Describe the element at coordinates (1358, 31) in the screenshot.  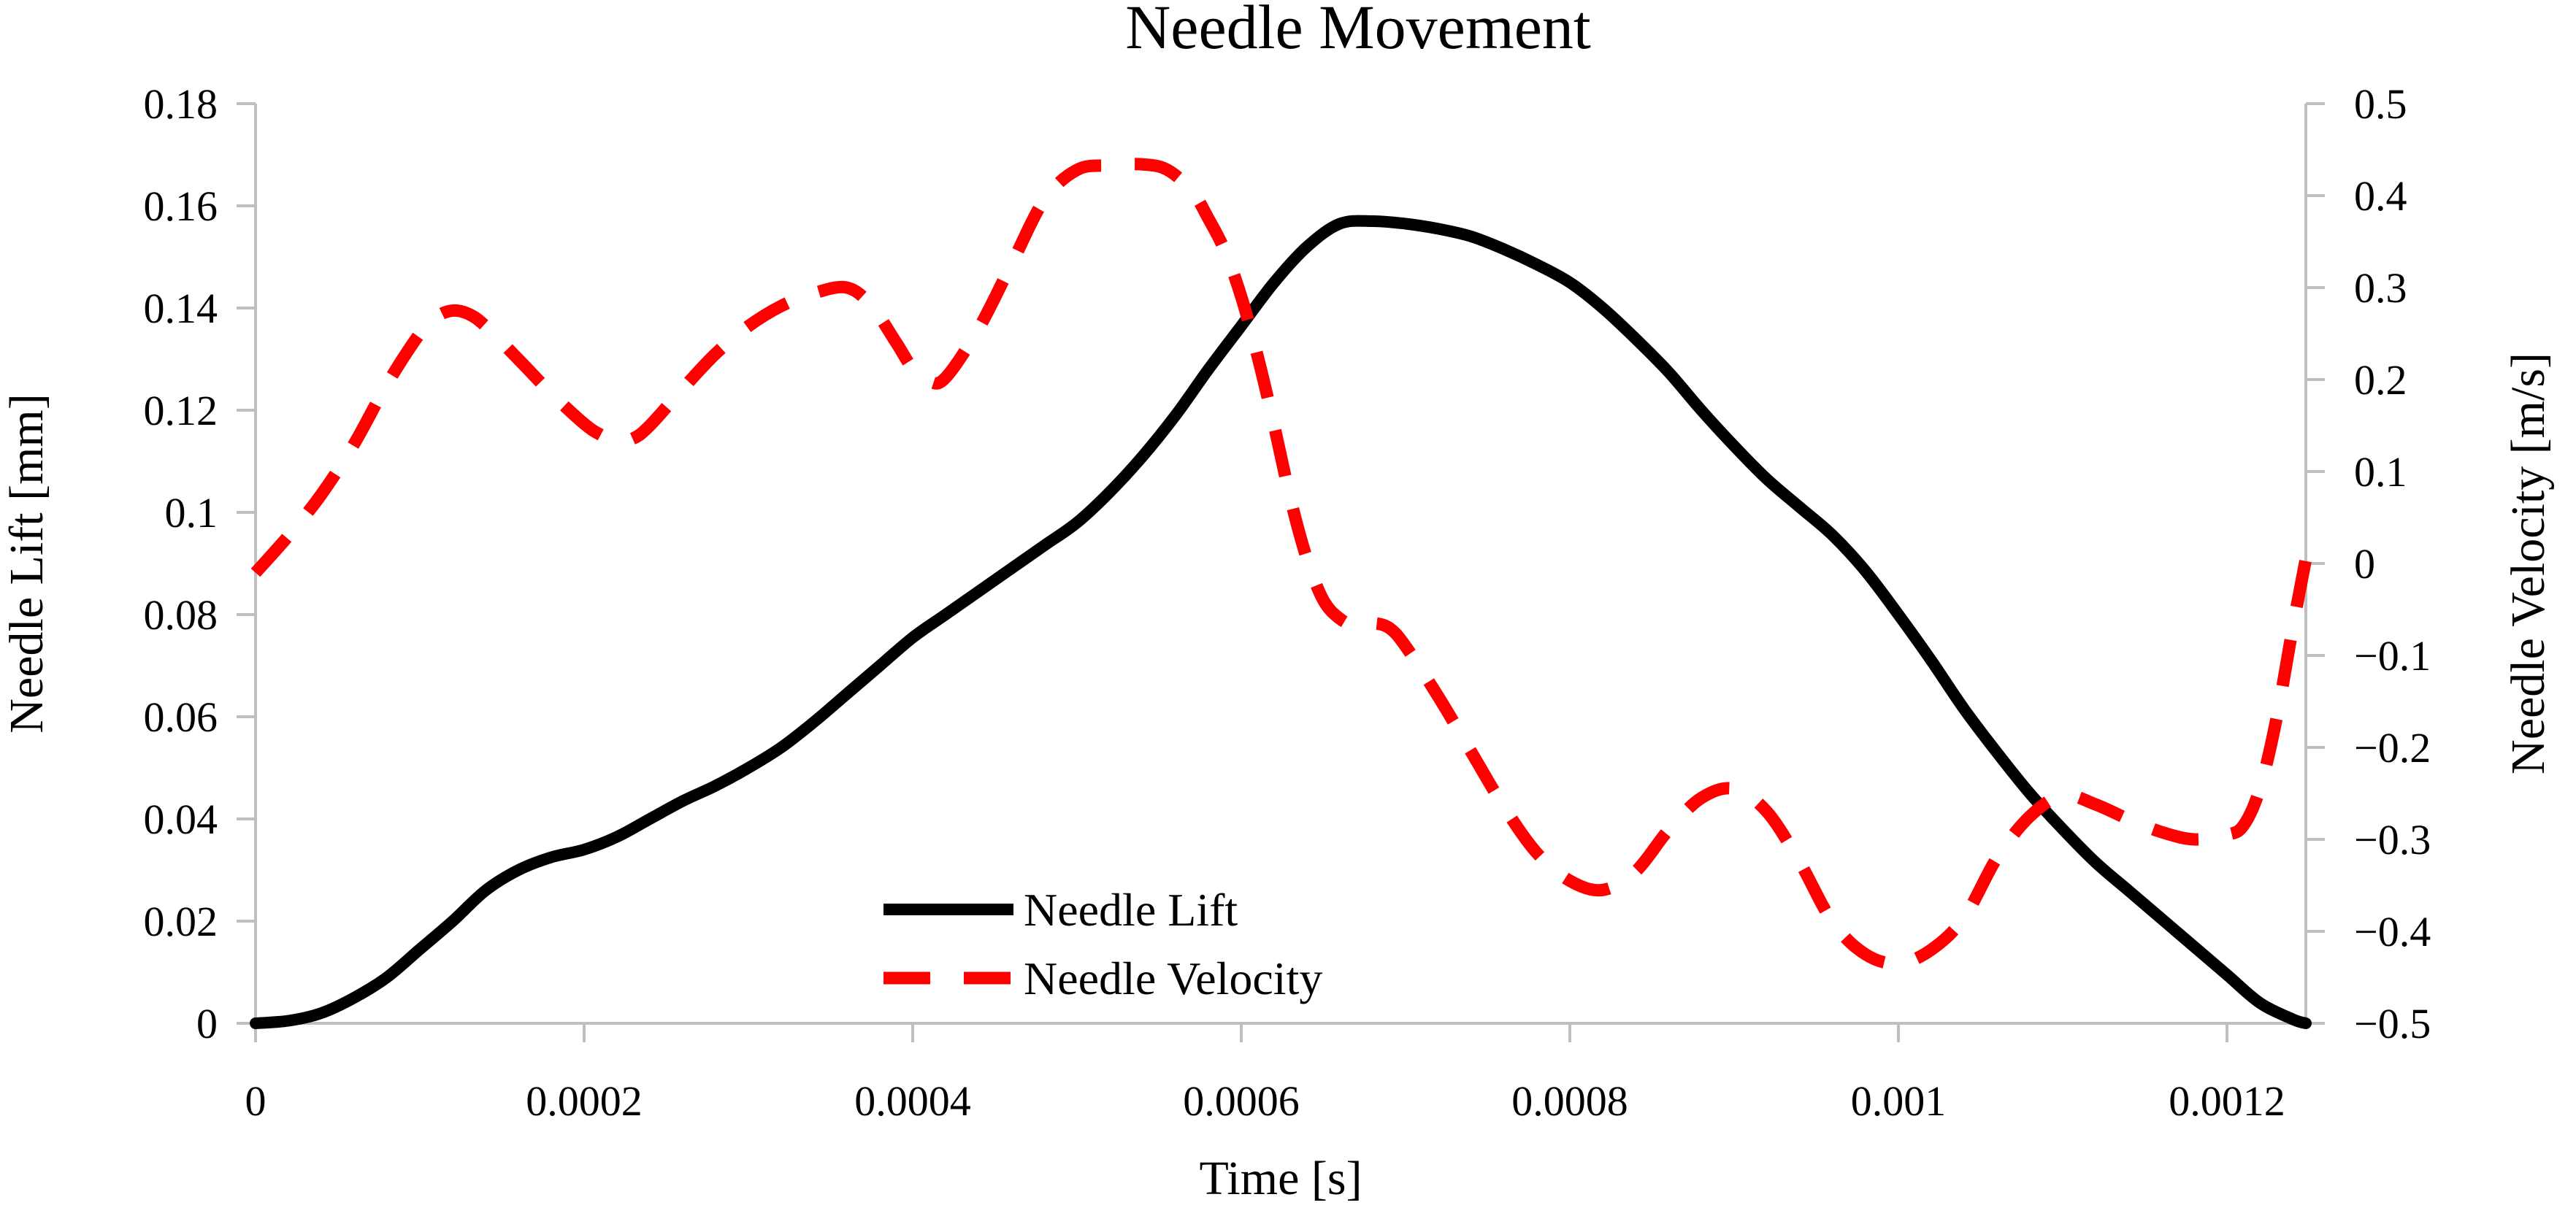
I see `chart-title: Needle Movement` at that location.